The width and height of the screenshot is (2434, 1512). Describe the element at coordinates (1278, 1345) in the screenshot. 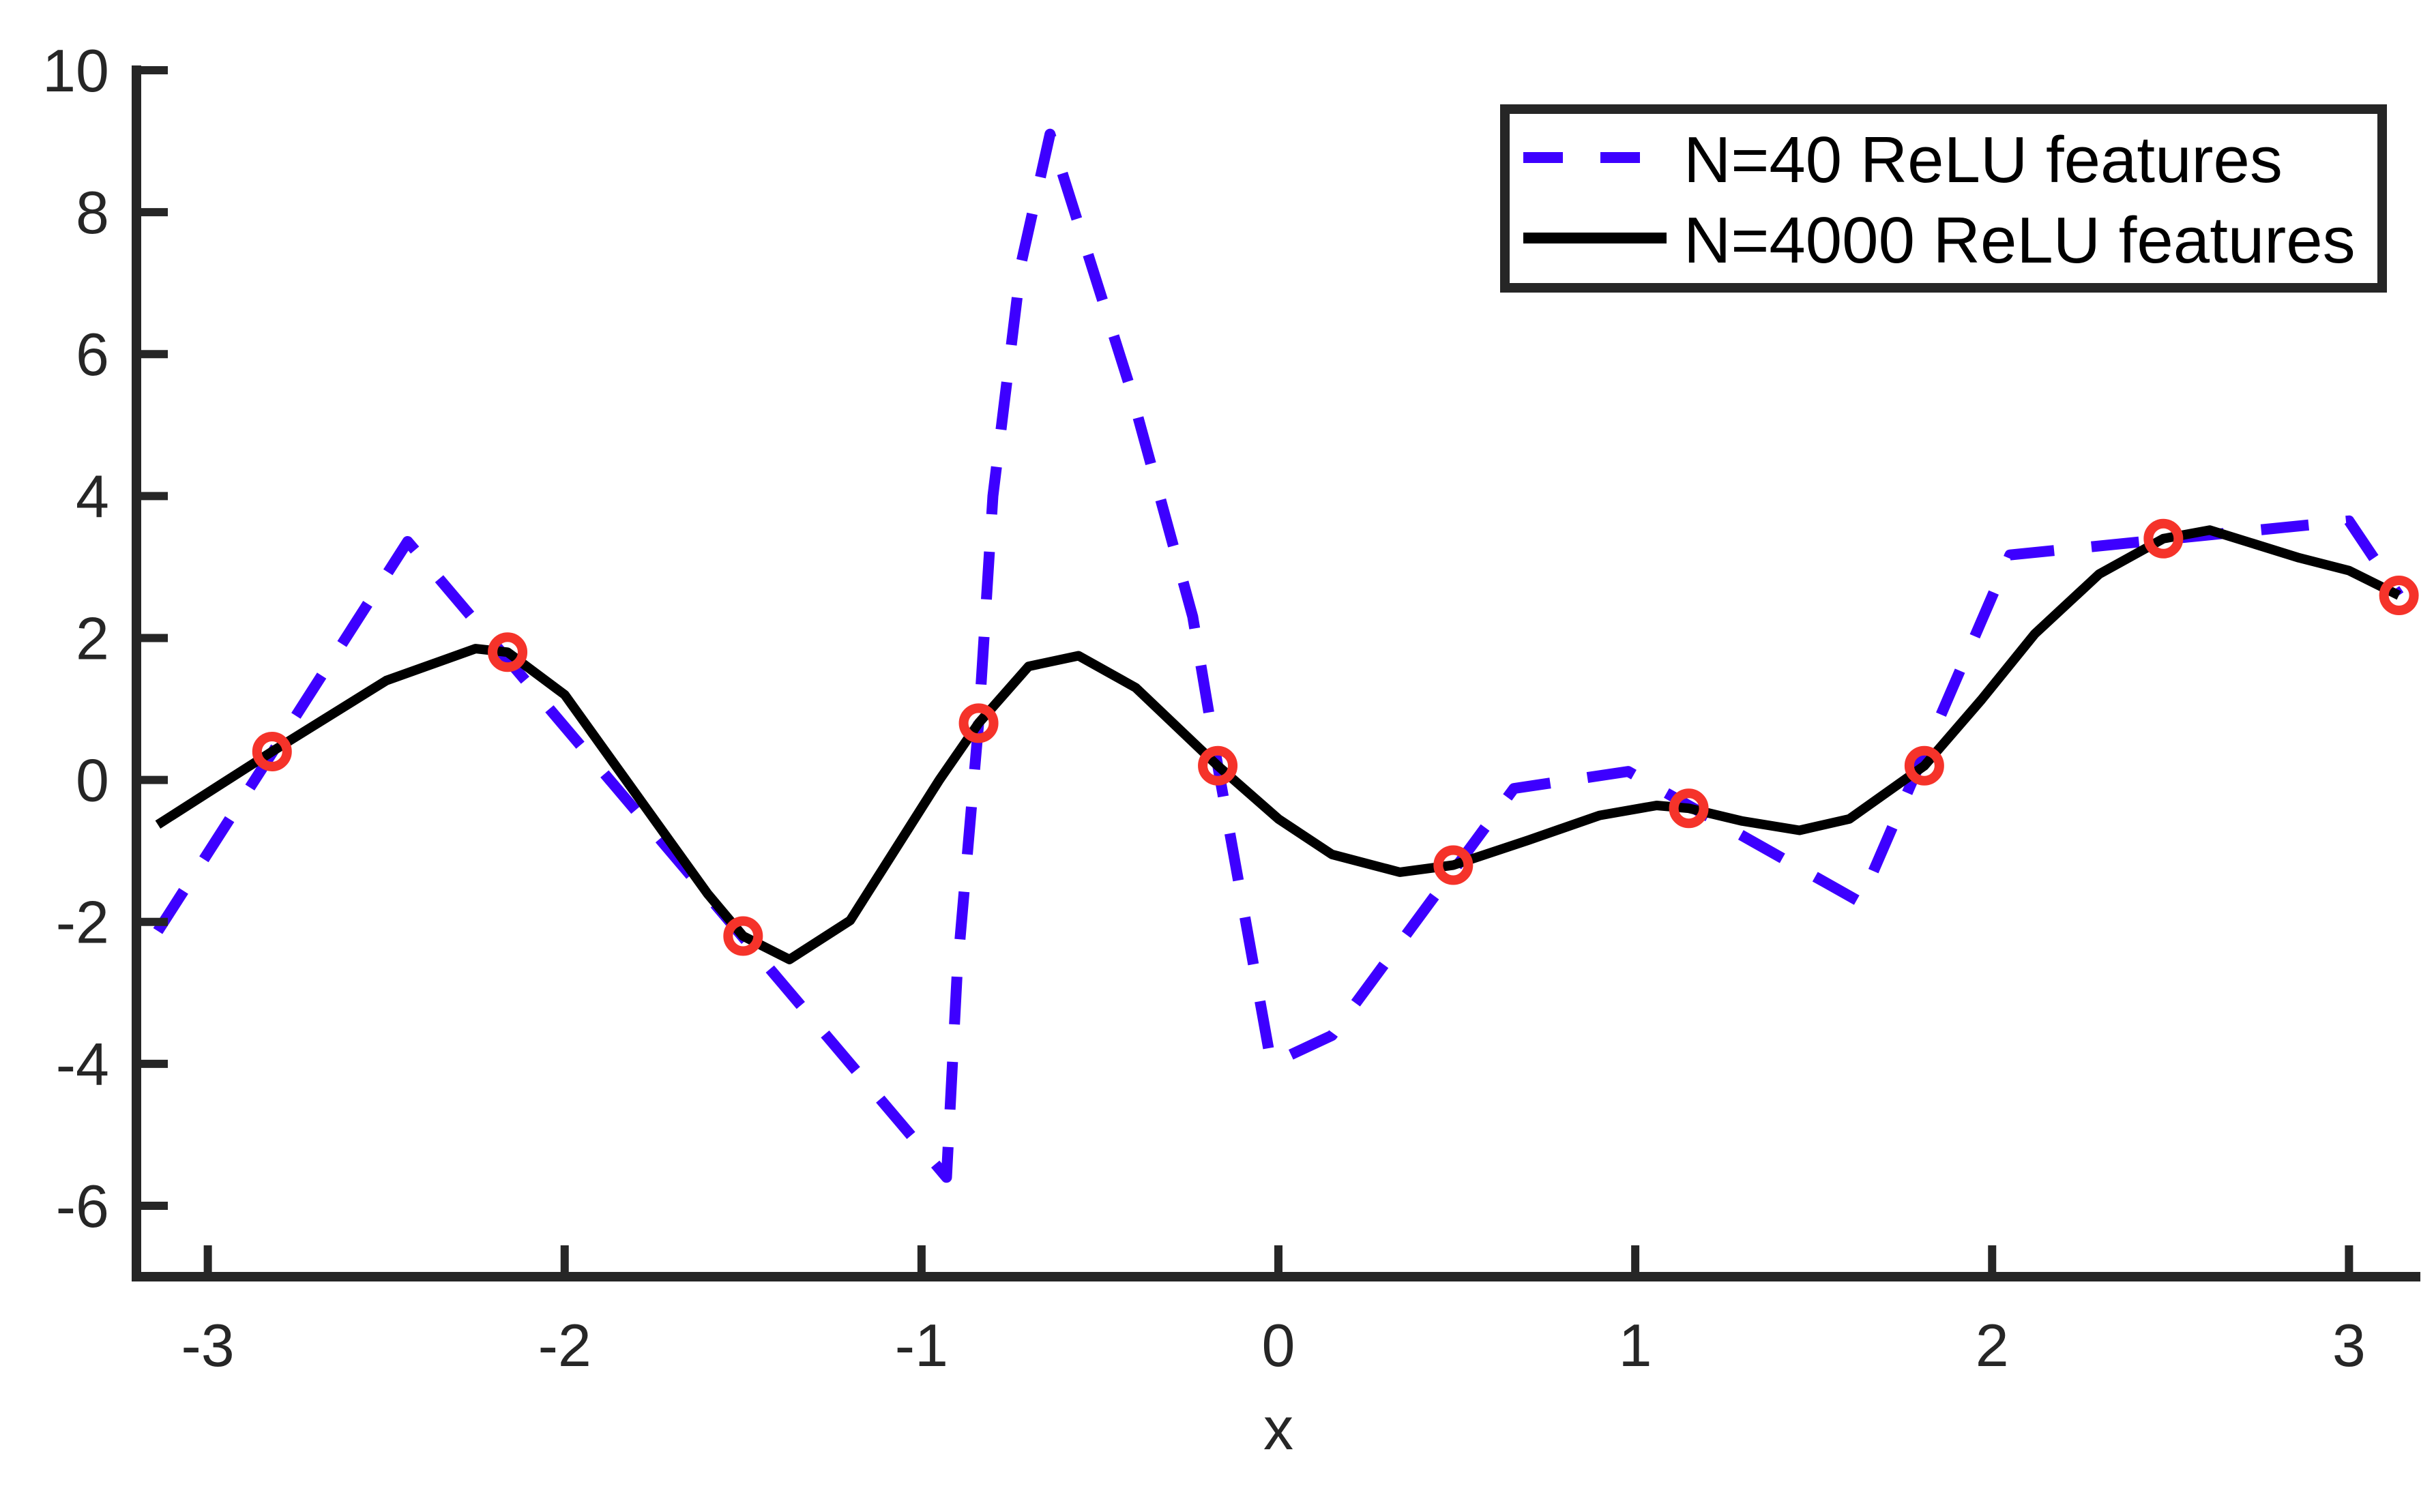

I see `x-tick-label: 0` at that location.